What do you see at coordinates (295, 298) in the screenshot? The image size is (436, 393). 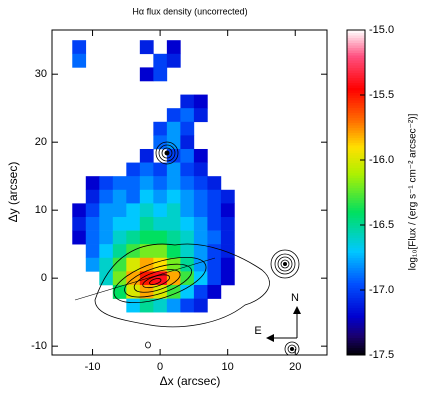 I see `north-label: N` at bounding box center [295, 298].